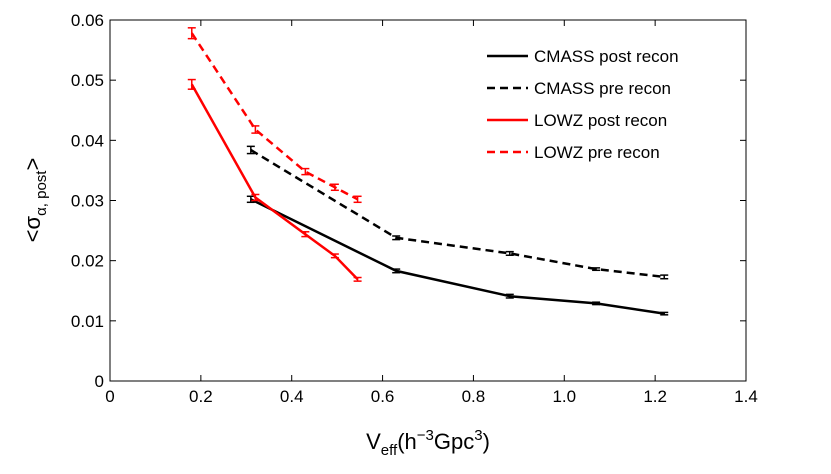  Describe the element at coordinates (99, 381) in the screenshot. I see `y-tick-label: 0` at that location.